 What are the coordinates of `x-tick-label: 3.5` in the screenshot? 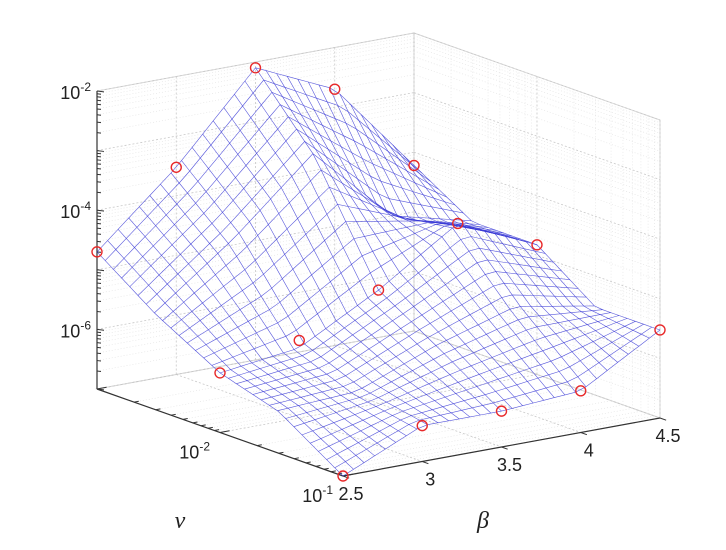 It's located at (509, 465).